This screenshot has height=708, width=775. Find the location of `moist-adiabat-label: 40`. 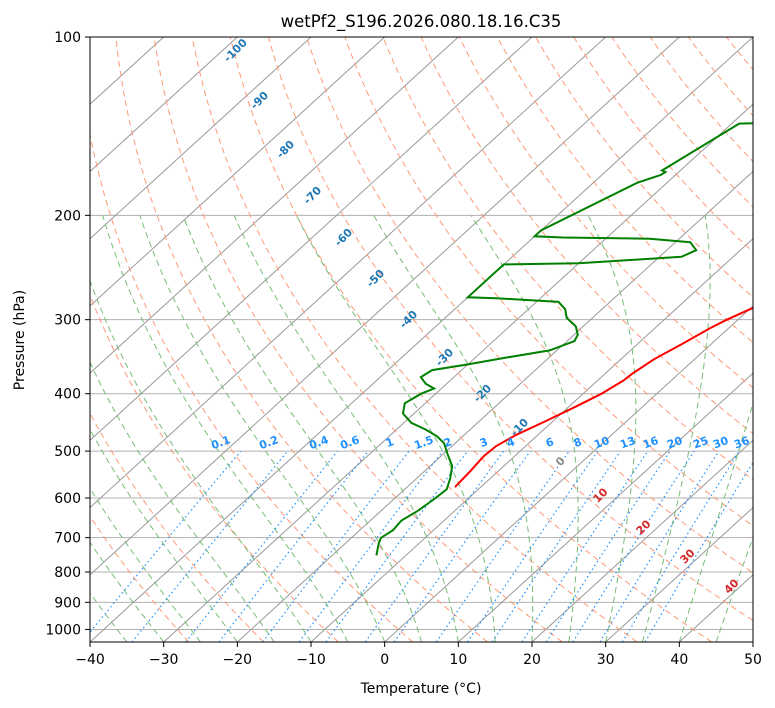

moist-adiabat-label: 40 is located at coordinates (732, 586).